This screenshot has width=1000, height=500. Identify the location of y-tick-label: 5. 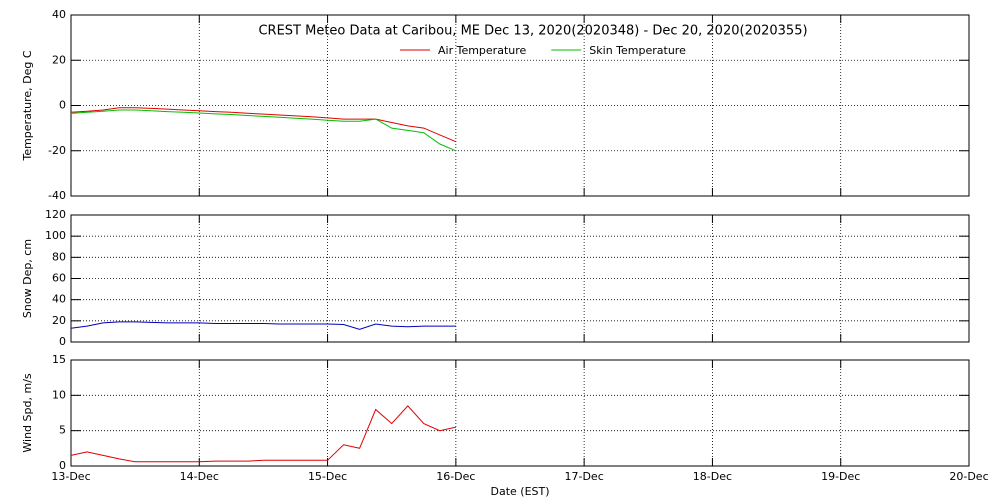
(62, 430).